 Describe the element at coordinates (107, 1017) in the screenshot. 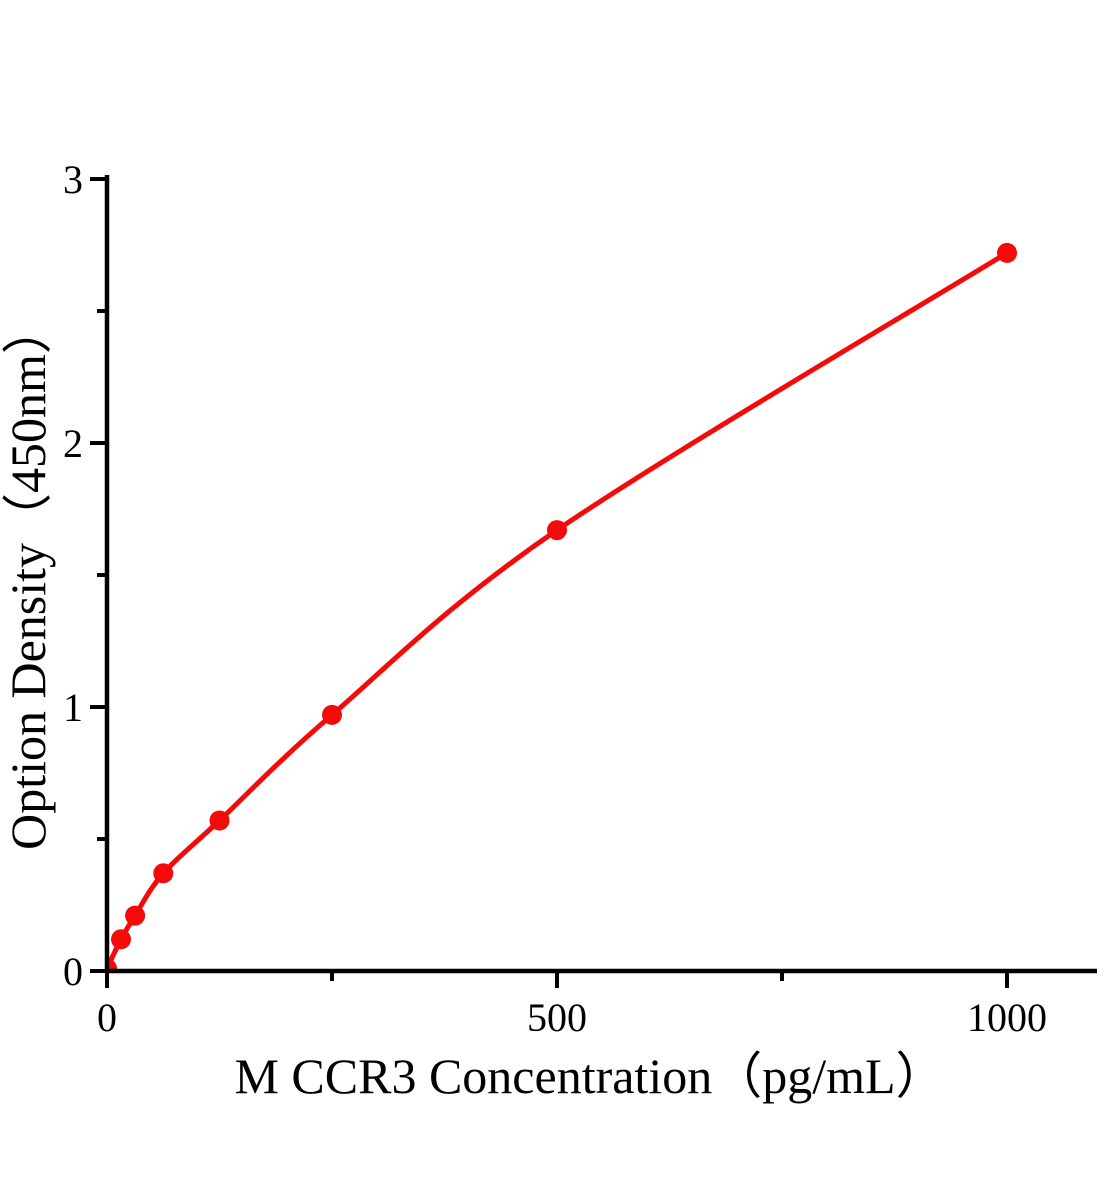

I see `x-tick-label: 0` at that location.